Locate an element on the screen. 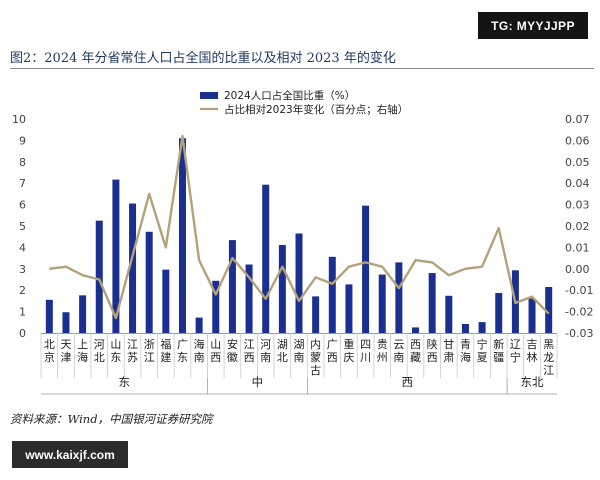  title-divider is located at coordinates (302, 68).